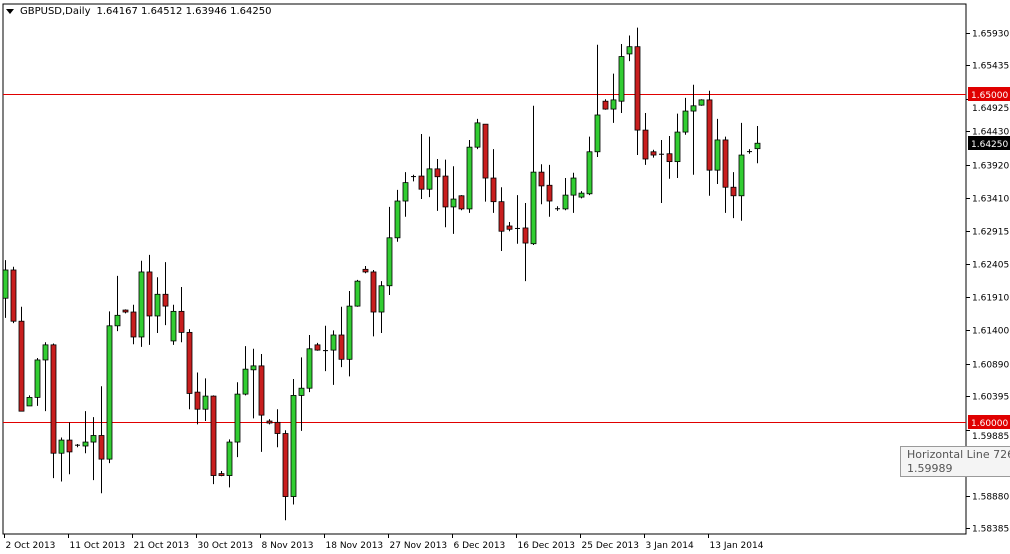 This screenshot has width=1010, height=554. What do you see at coordinates (990, 437) in the screenshot?
I see `y-tick-label: 1.59885` at bounding box center [990, 437].